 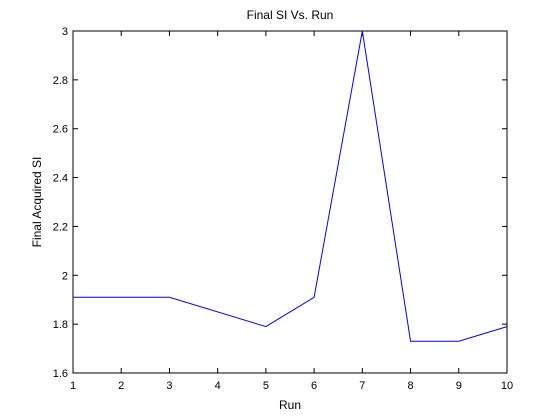 What do you see at coordinates (60, 227) in the screenshot?
I see `y-tick-label: 2.2` at bounding box center [60, 227].